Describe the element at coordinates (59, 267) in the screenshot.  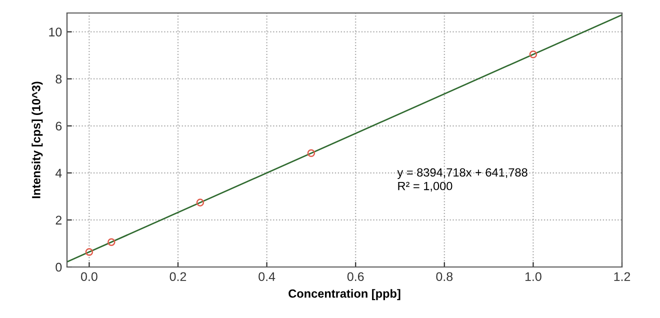
I see `y-tick-label: 0` at that location.